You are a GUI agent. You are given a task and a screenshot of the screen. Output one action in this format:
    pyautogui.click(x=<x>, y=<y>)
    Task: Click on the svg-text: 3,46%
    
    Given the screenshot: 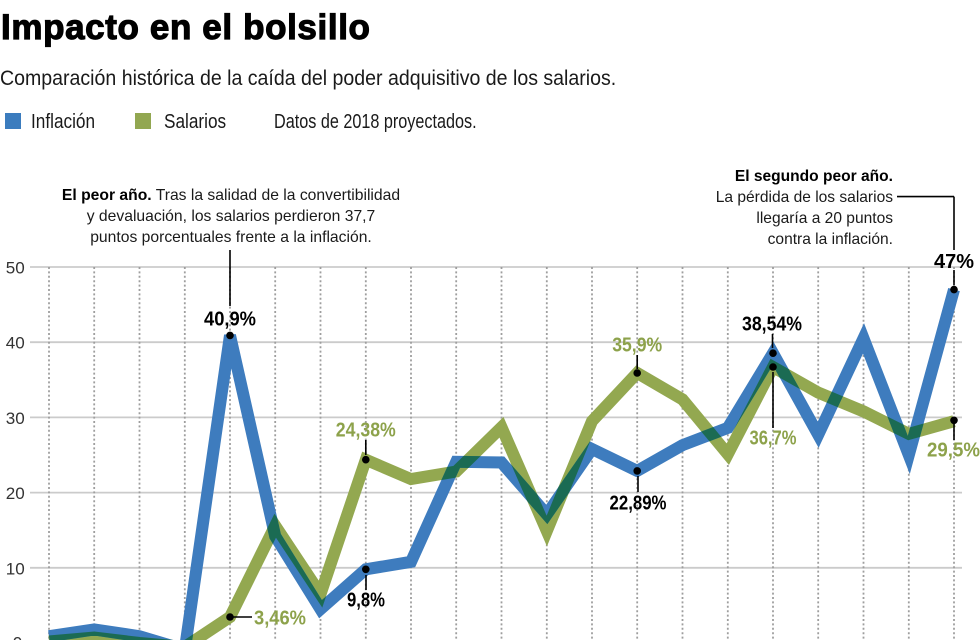 What is the action you would take?
    pyautogui.click(x=280, y=619)
    